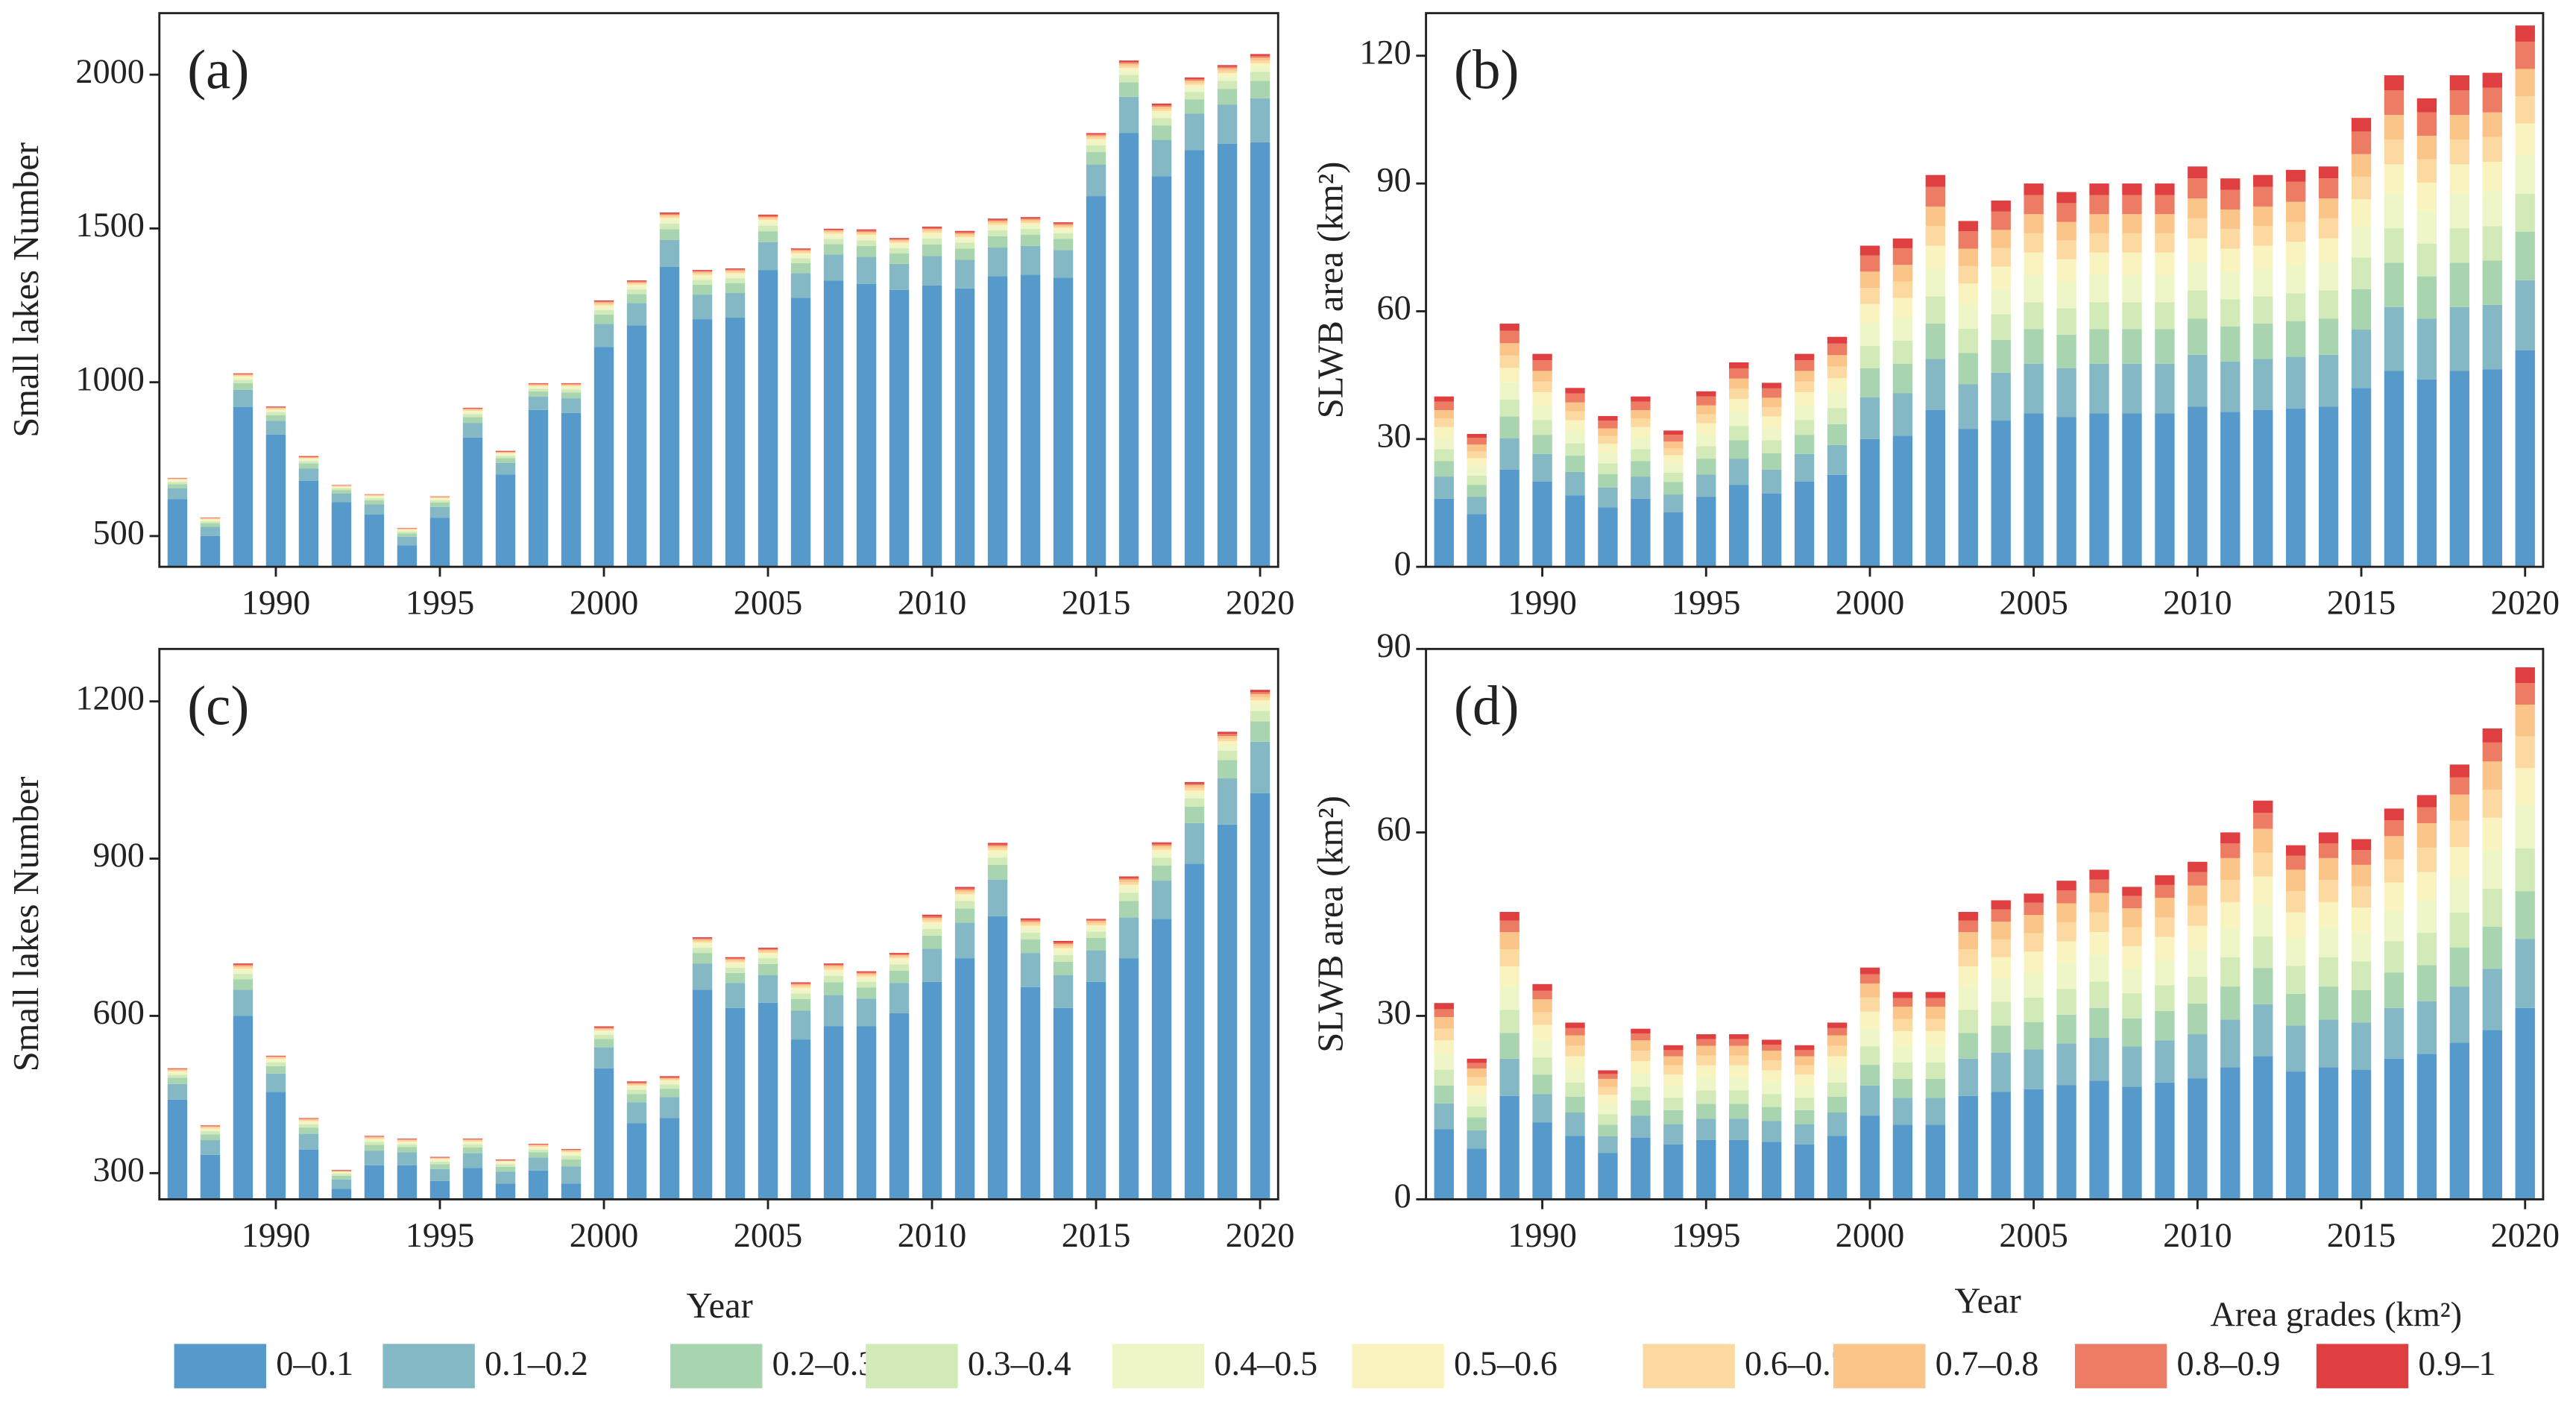 This screenshot has height=1407, width=2576. Describe the element at coordinates (1385, 53) in the screenshot. I see `y-tick-label: 120` at that location.